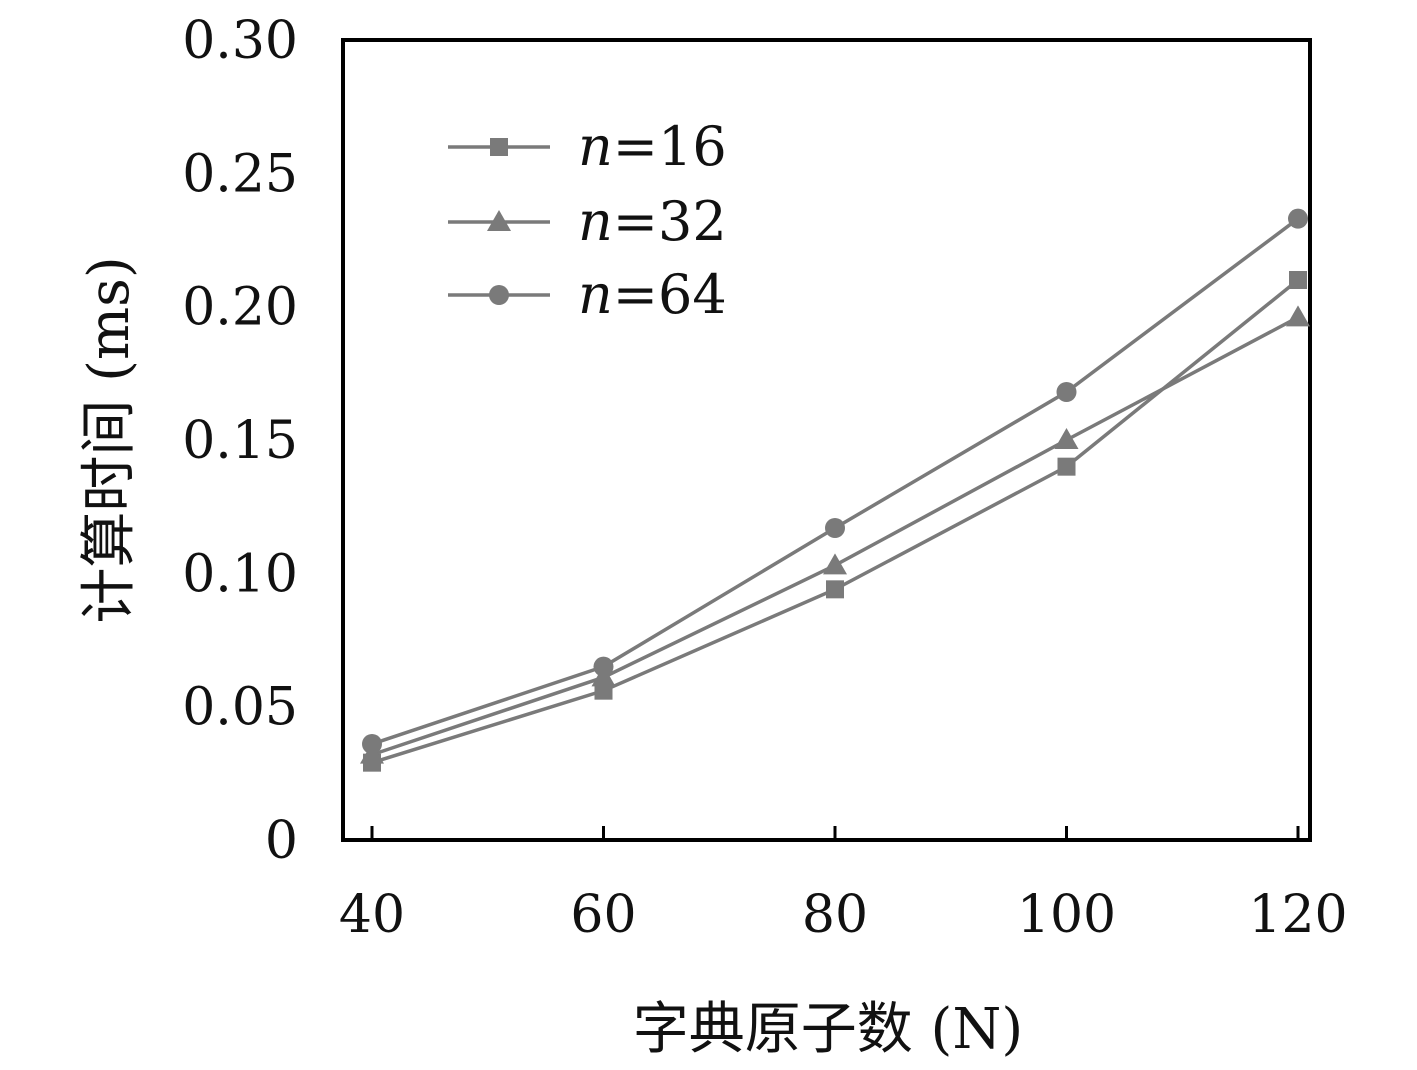  Describe the element at coordinates (372, 915) in the screenshot. I see `x-tick-label: 40` at that location.